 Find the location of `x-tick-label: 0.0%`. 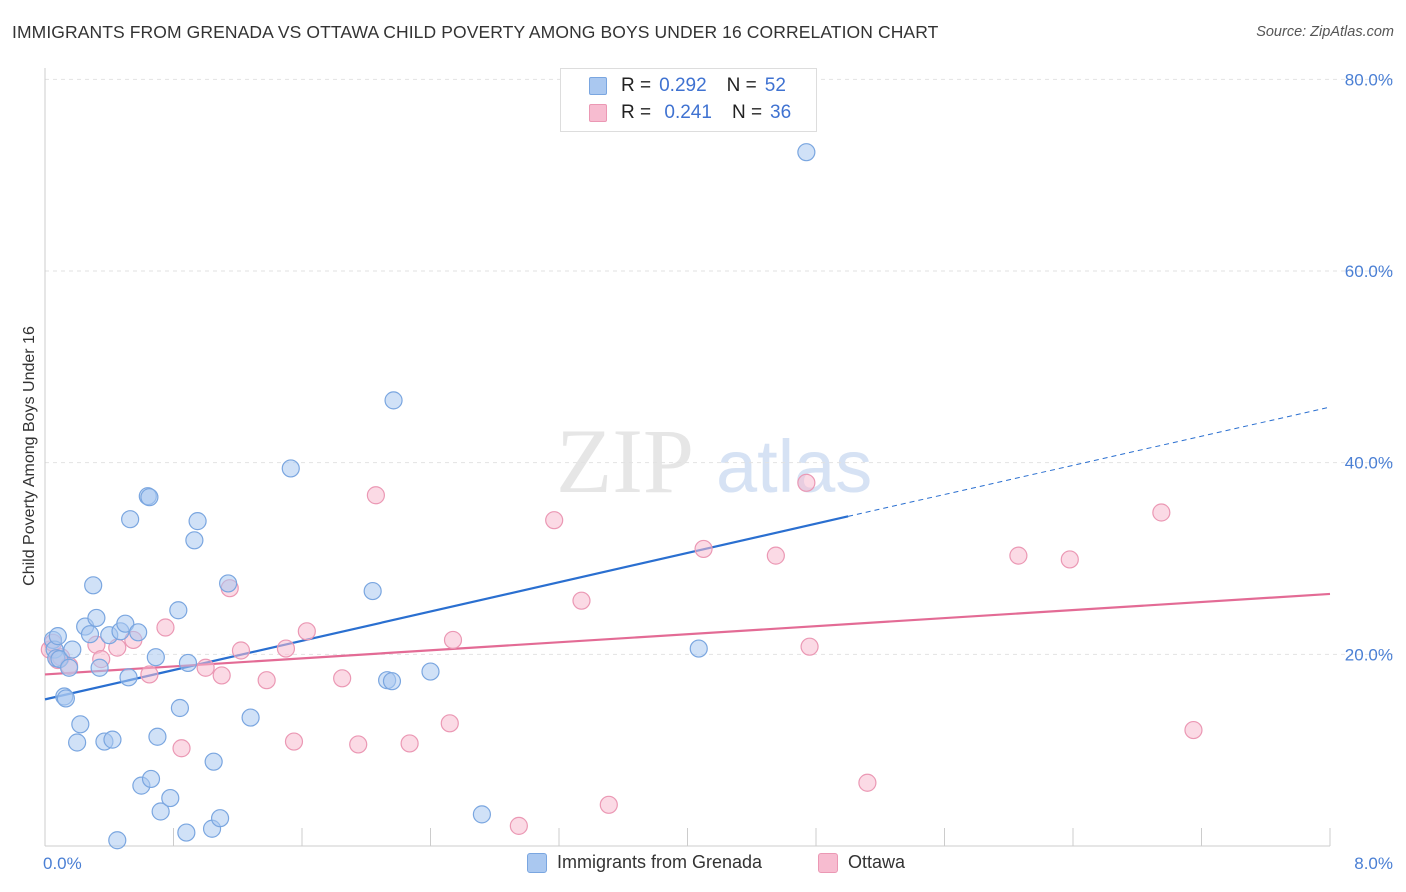

x-tick-label: 0.0% is located at coordinates (62, 863).